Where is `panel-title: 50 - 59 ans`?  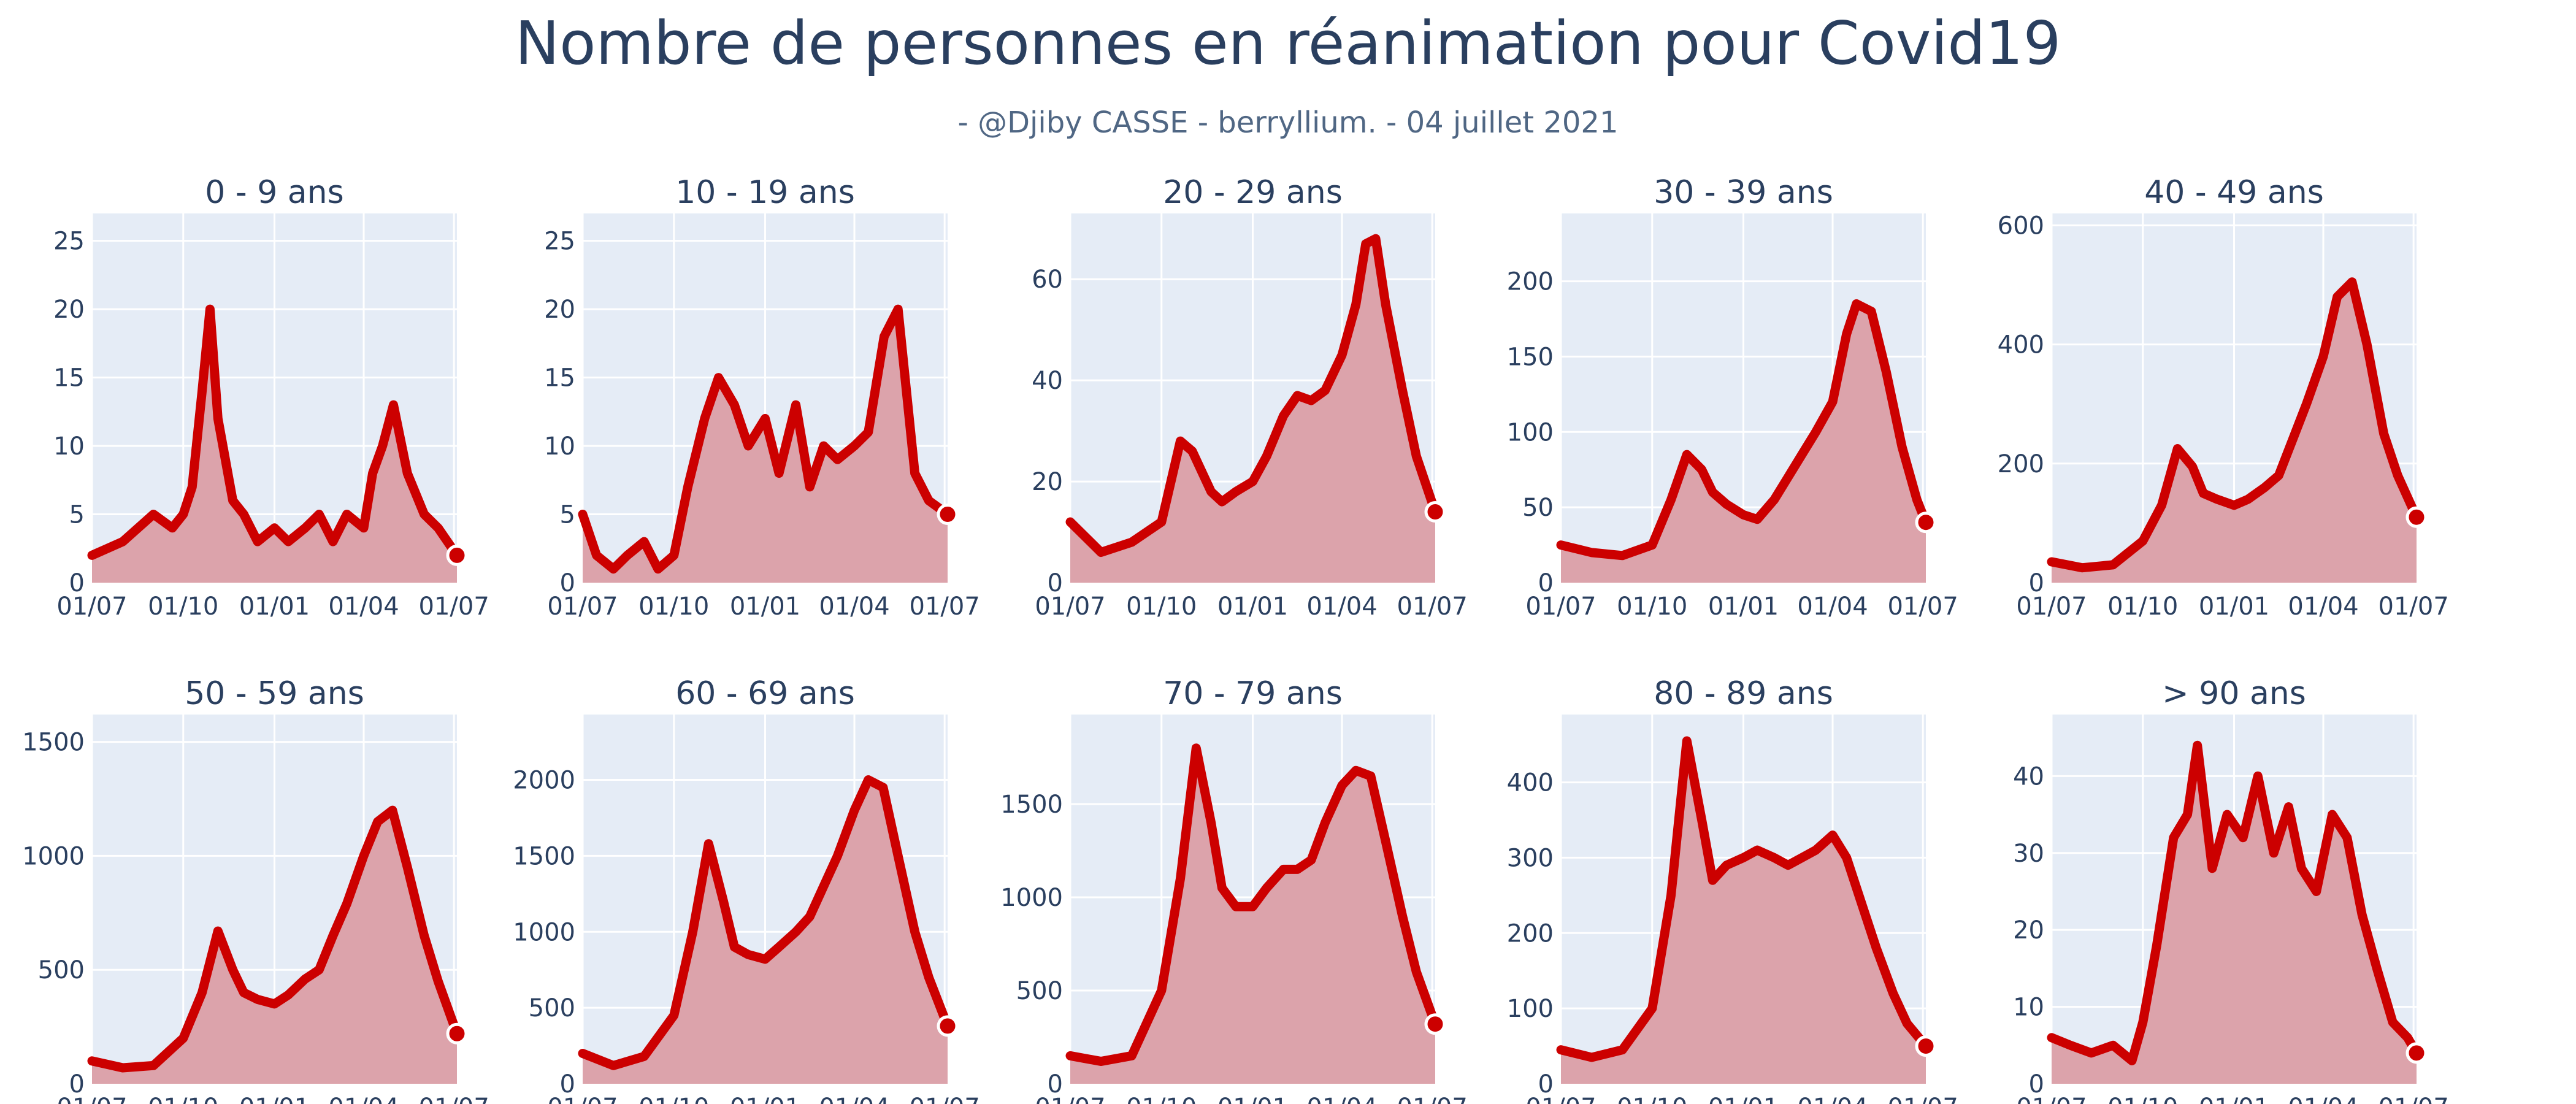 panel-title: 50 - 59 ans is located at coordinates (274, 693).